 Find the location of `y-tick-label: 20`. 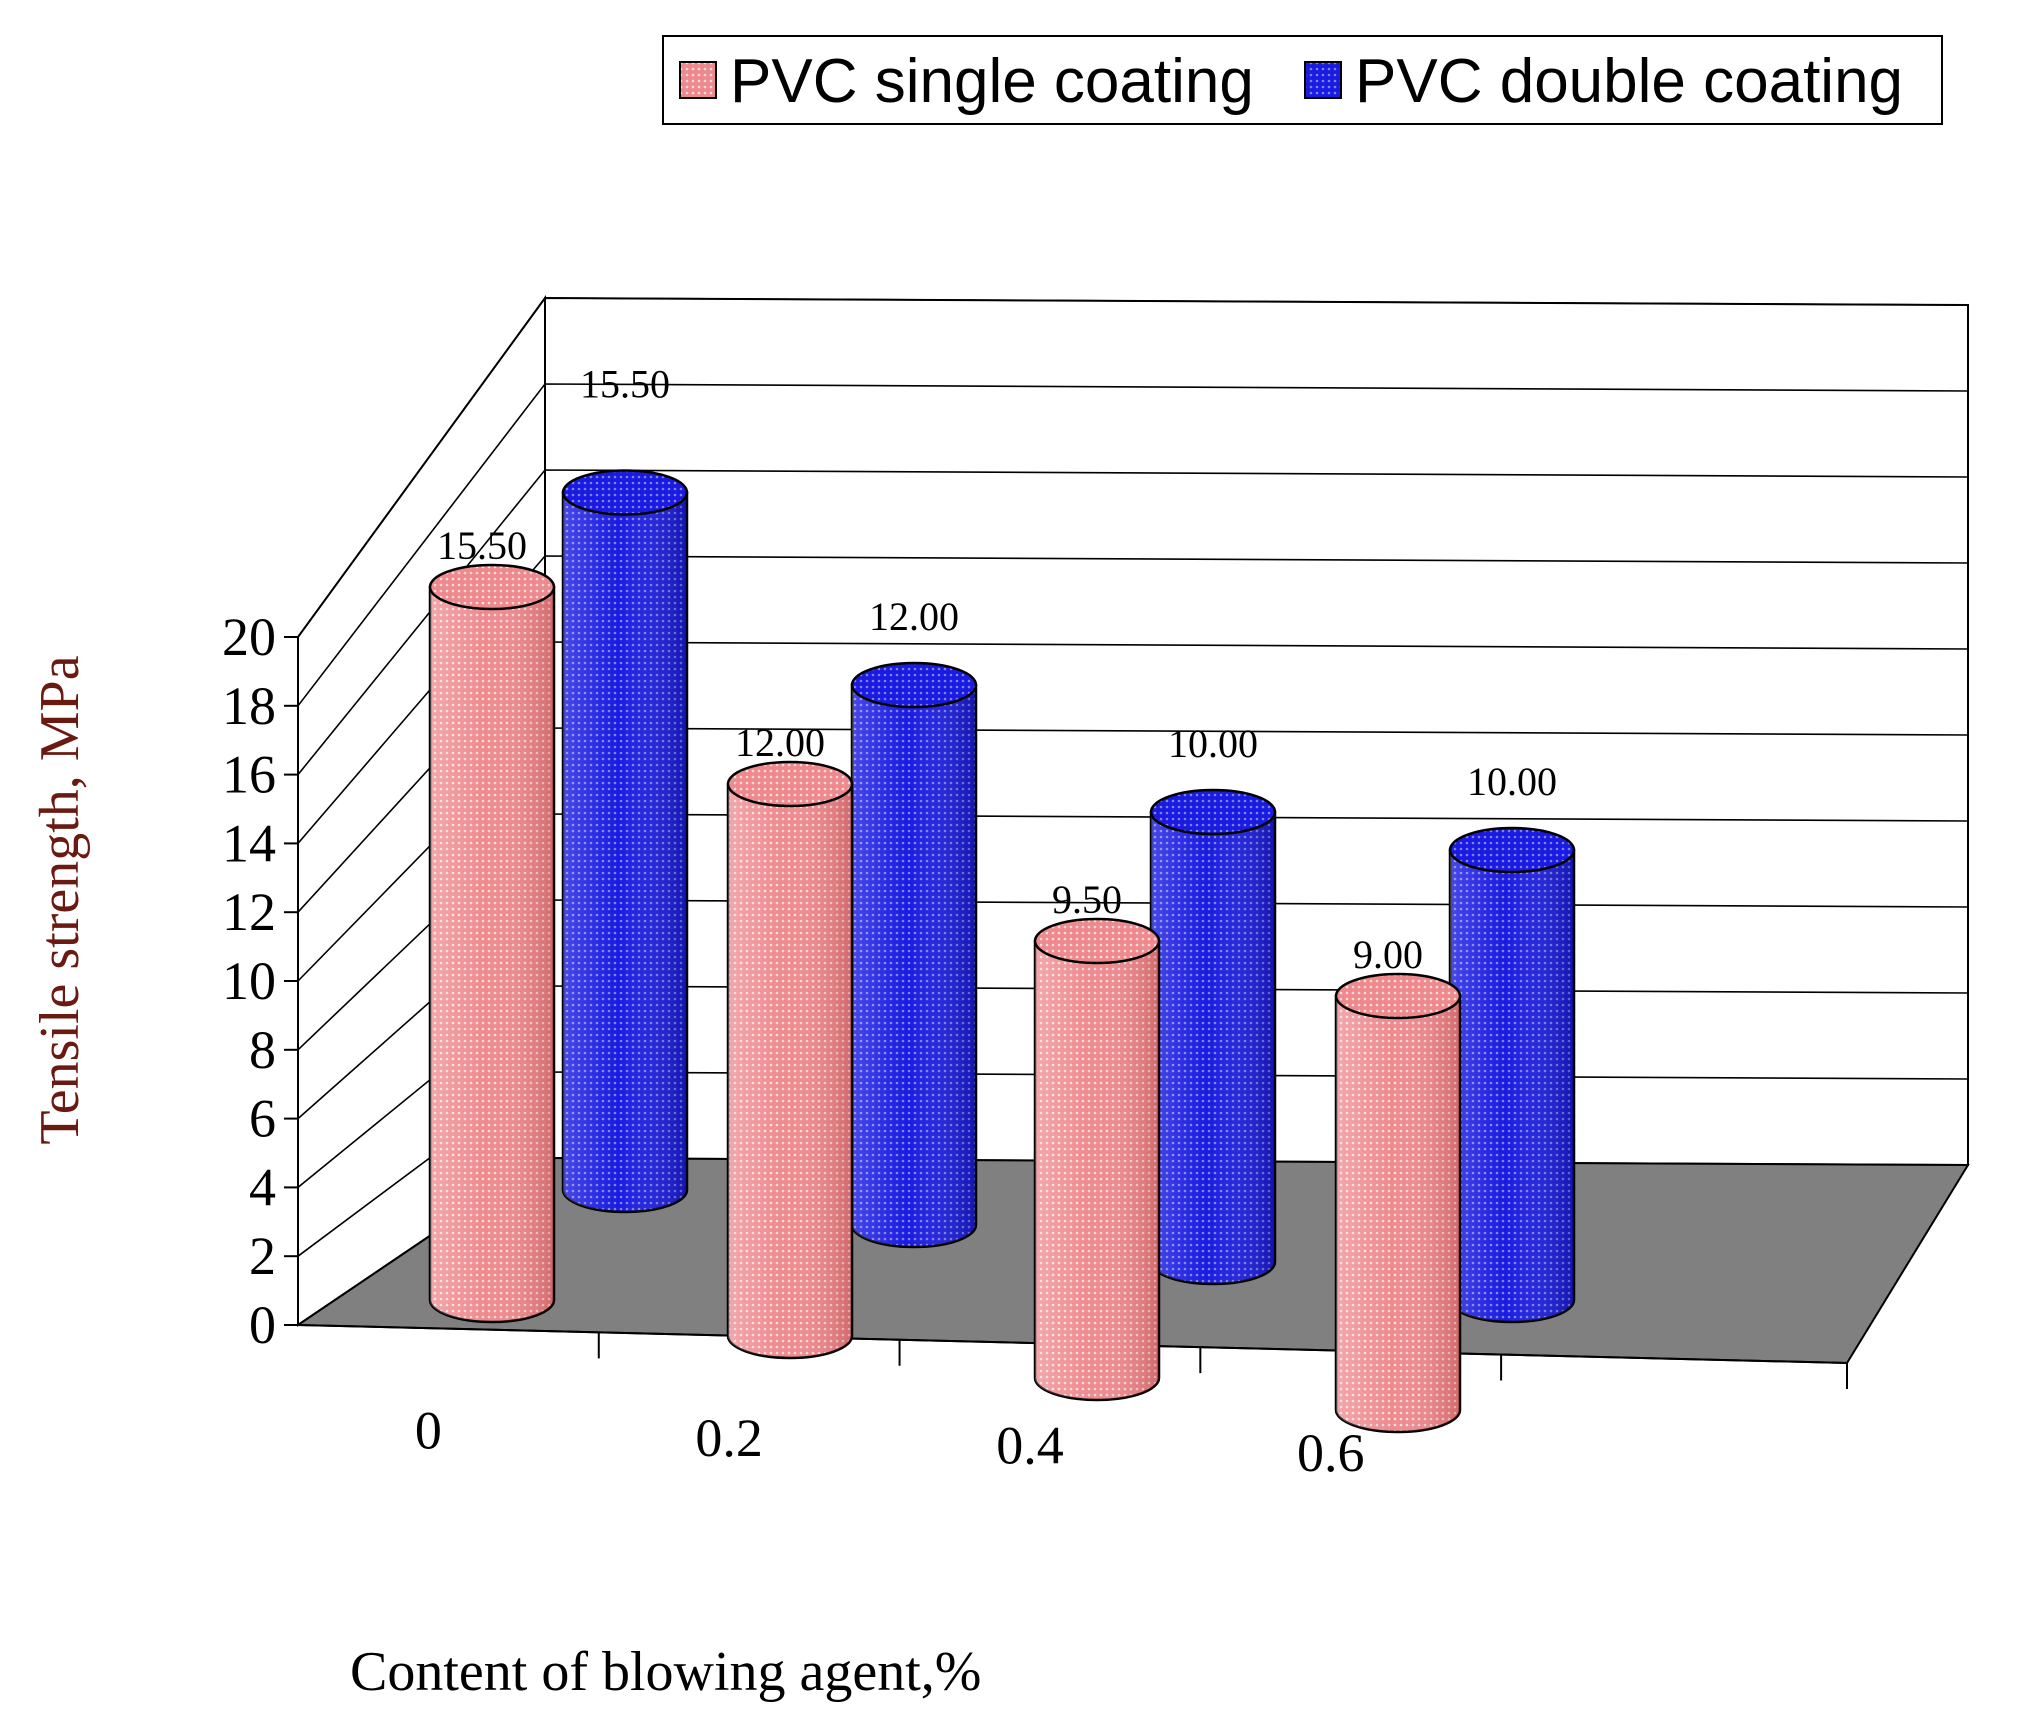

y-tick-label: 20 is located at coordinates (249, 637).